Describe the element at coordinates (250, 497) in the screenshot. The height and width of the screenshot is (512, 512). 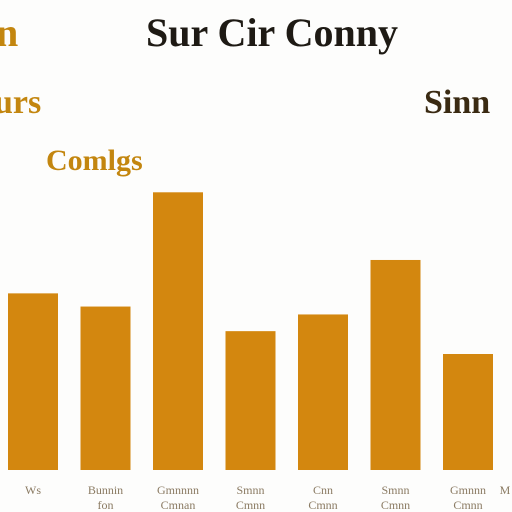
I see `category-label-3: Smnn Cmnn` at that location.